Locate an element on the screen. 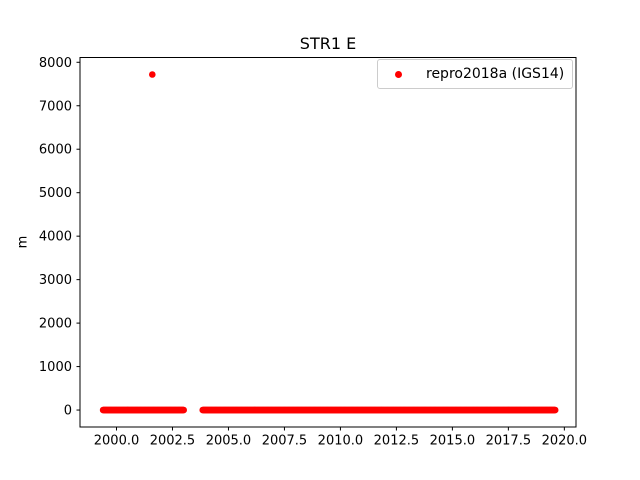  x-tick-label: 2017.5 is located at coordinates (509, 441).